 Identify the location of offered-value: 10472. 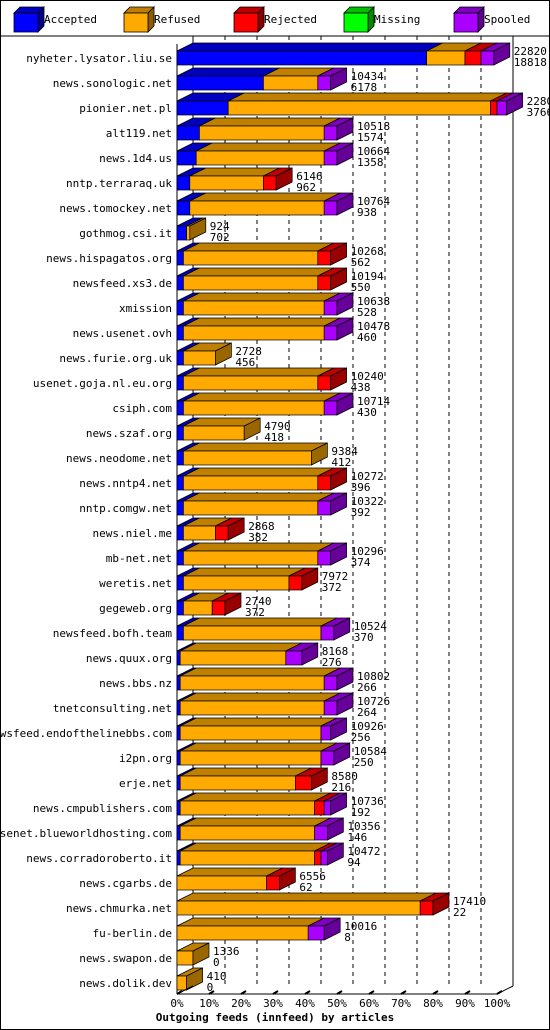
(363, 851).